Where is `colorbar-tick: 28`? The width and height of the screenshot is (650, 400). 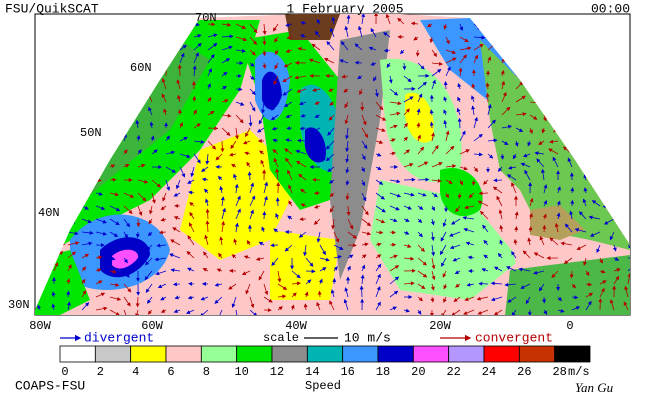 colorbar-tick: 28 is located at coordinates (559, 372).